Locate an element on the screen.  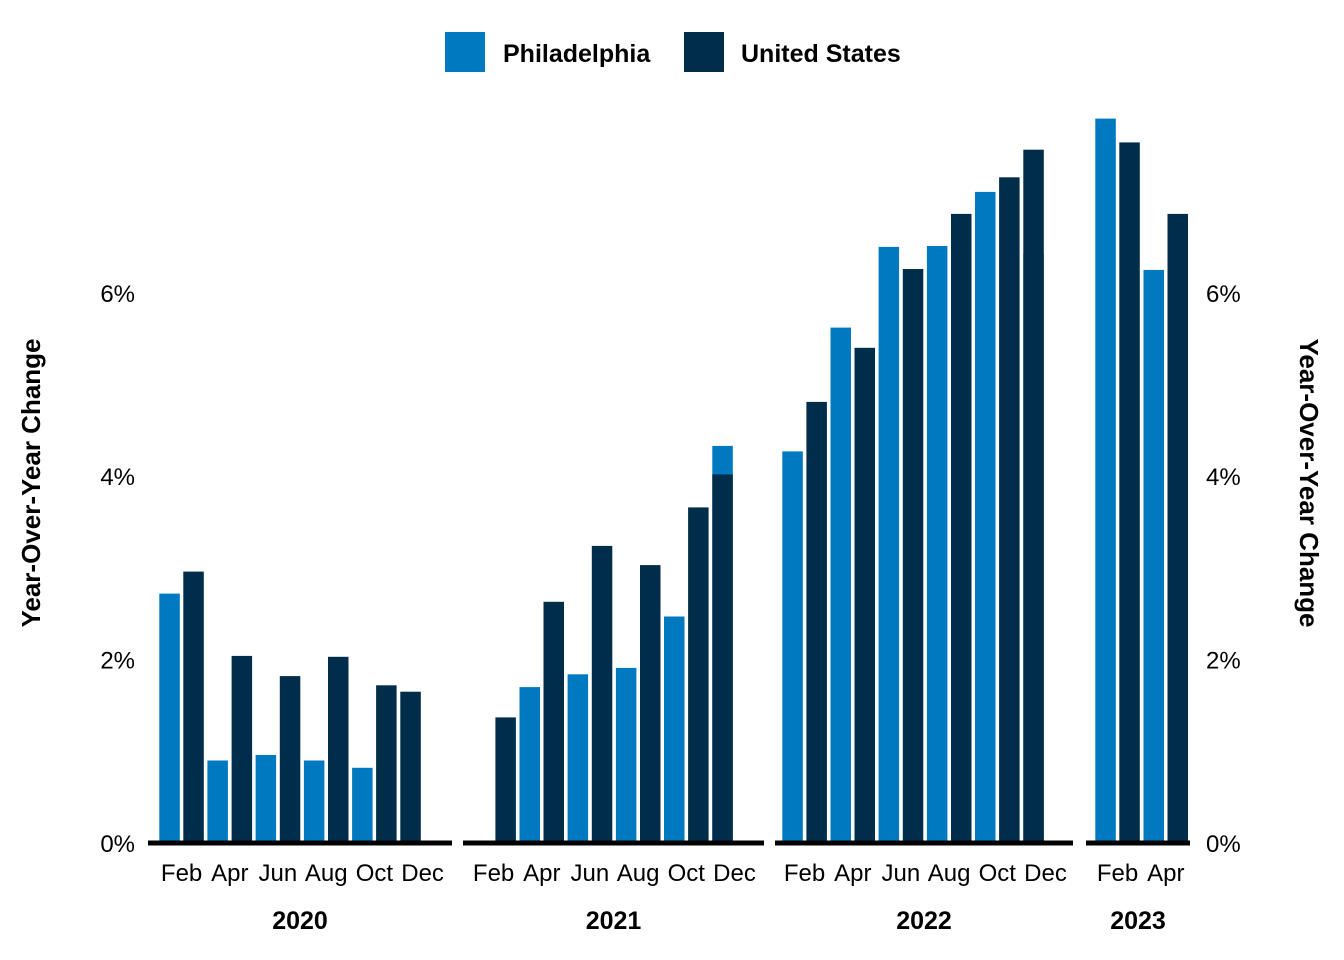
bar-united-states-2022-jul is located at coordinates (913, 556).